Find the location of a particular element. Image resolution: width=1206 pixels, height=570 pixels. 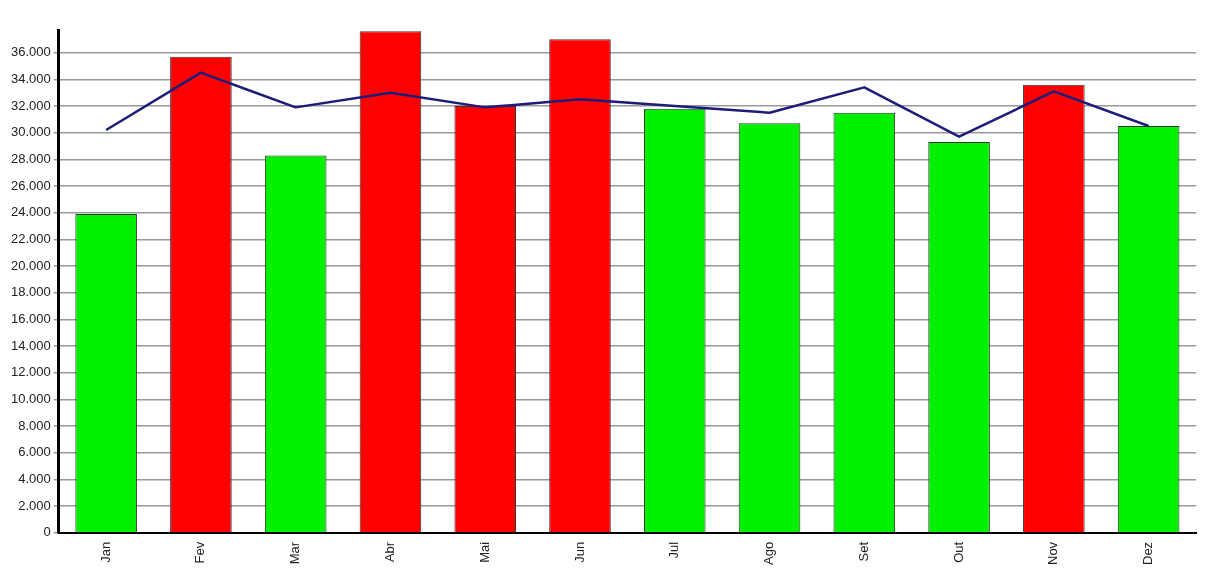

y-tick-label: 20.000 is located at coordinates (31, 265).